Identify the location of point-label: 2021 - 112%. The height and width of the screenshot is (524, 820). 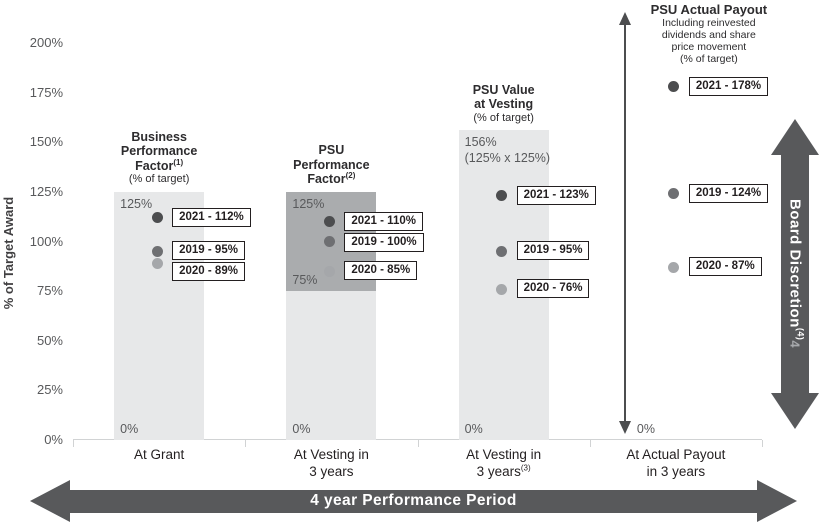
(211, 217).